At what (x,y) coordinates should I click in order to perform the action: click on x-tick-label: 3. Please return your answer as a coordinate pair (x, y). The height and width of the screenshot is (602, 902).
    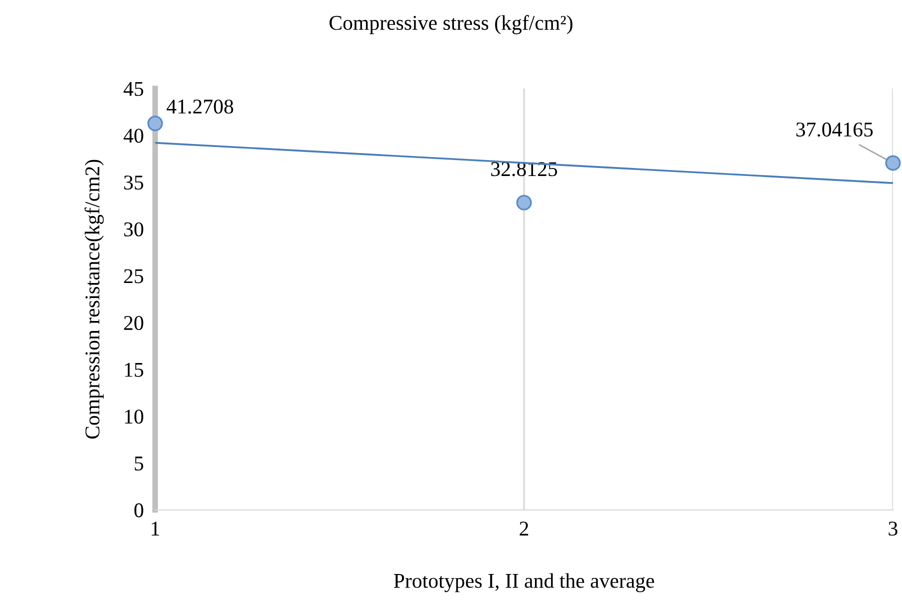
    Looking at the image, I should click on (893, 529).